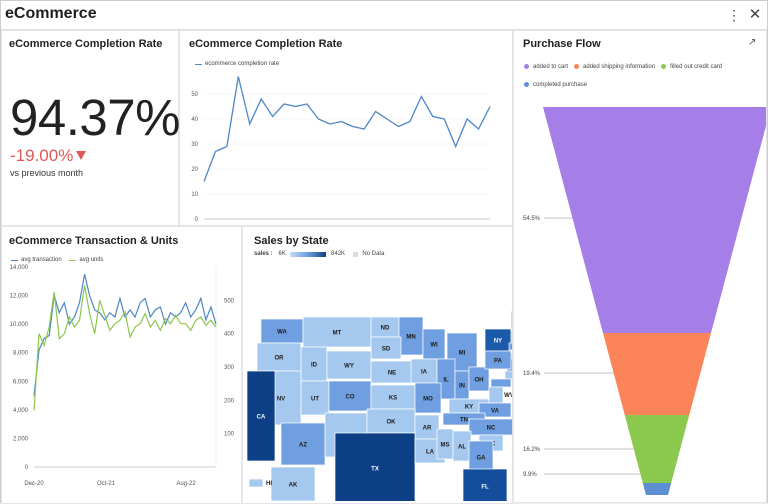 The width and height of the screenshot is (768, 504). I want to click on state-ma, so click(510, 346).